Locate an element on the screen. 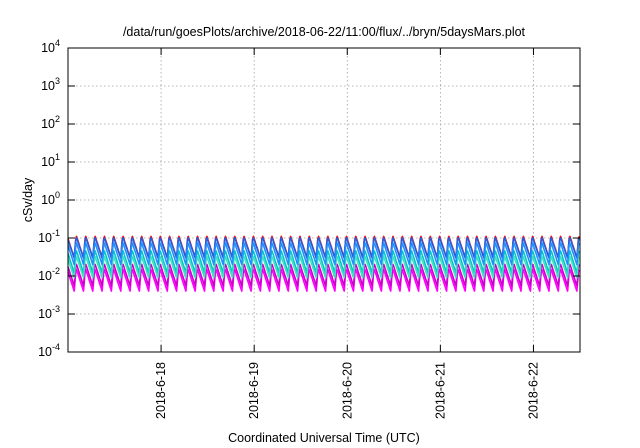 The image size is (640, 448). y-tick-label: 10¹ is located at coordinates (50, 160).